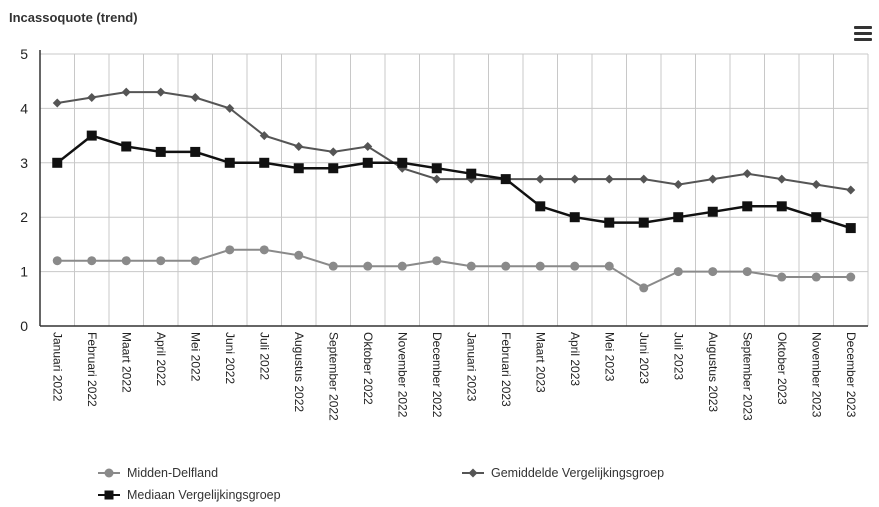  What do you see at coordinates (24, 326) in the screenshot?
I see `y-tick-label: 0` at bounding box center [24, 326].